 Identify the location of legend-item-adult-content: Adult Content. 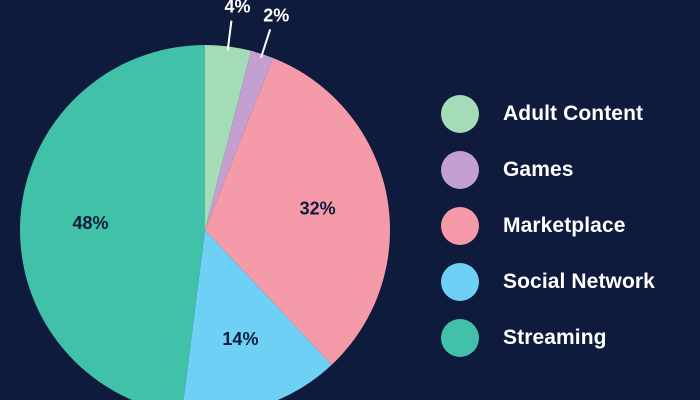
(548, 114).